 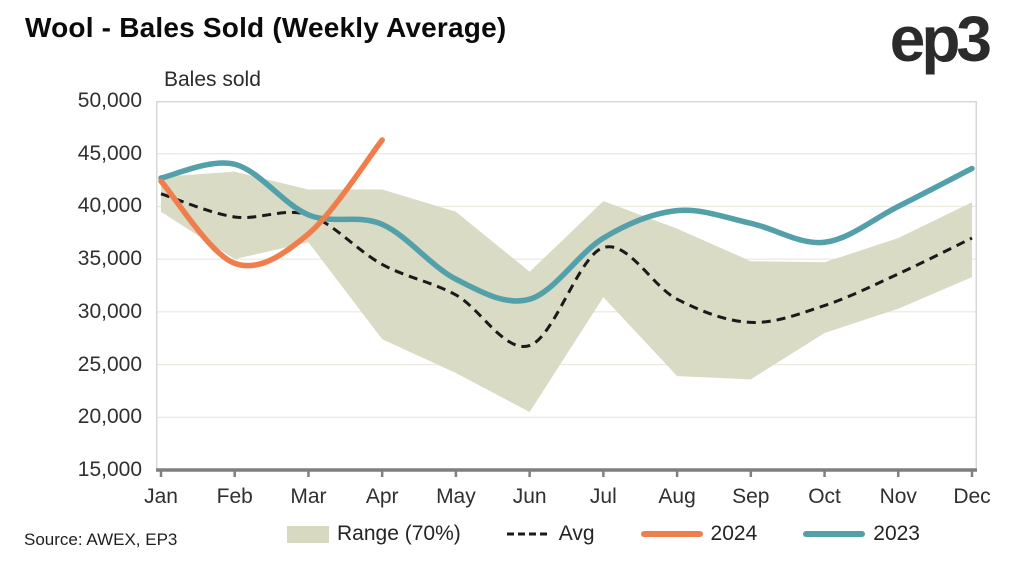 I want to click on x-tick-label: Feb, so click(x=234, y=496).